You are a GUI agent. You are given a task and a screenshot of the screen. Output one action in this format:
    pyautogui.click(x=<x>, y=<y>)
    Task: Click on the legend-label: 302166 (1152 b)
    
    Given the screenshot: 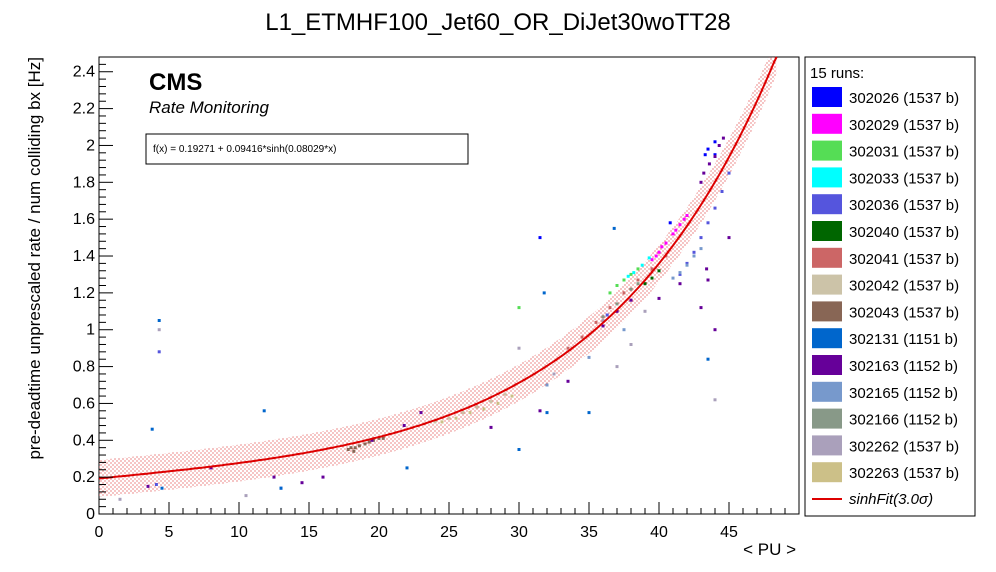 What is the action you would take?
    pyautogui.click(x=903, y=420)
    